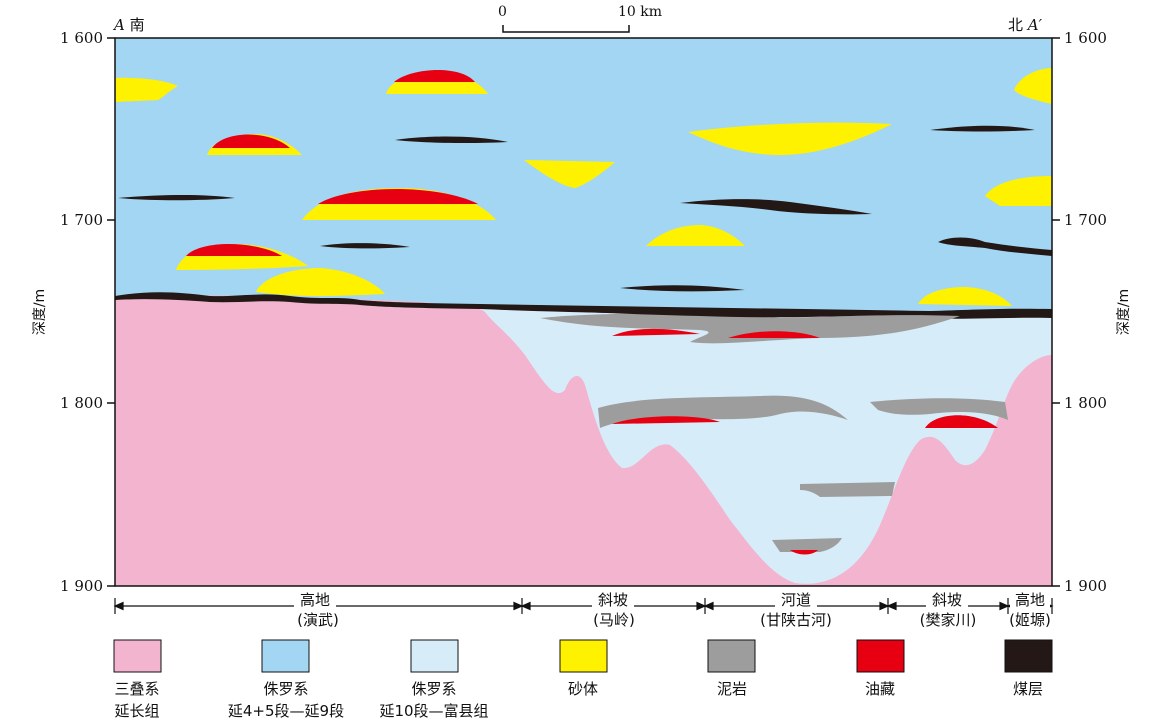 This screenshot has width=1167, height=724. Describe the element at coordinates (73, 312) in the screenshot. I see `y-axis-left: 1 600 1 700 1 800 1 900 深度/m` at that location.